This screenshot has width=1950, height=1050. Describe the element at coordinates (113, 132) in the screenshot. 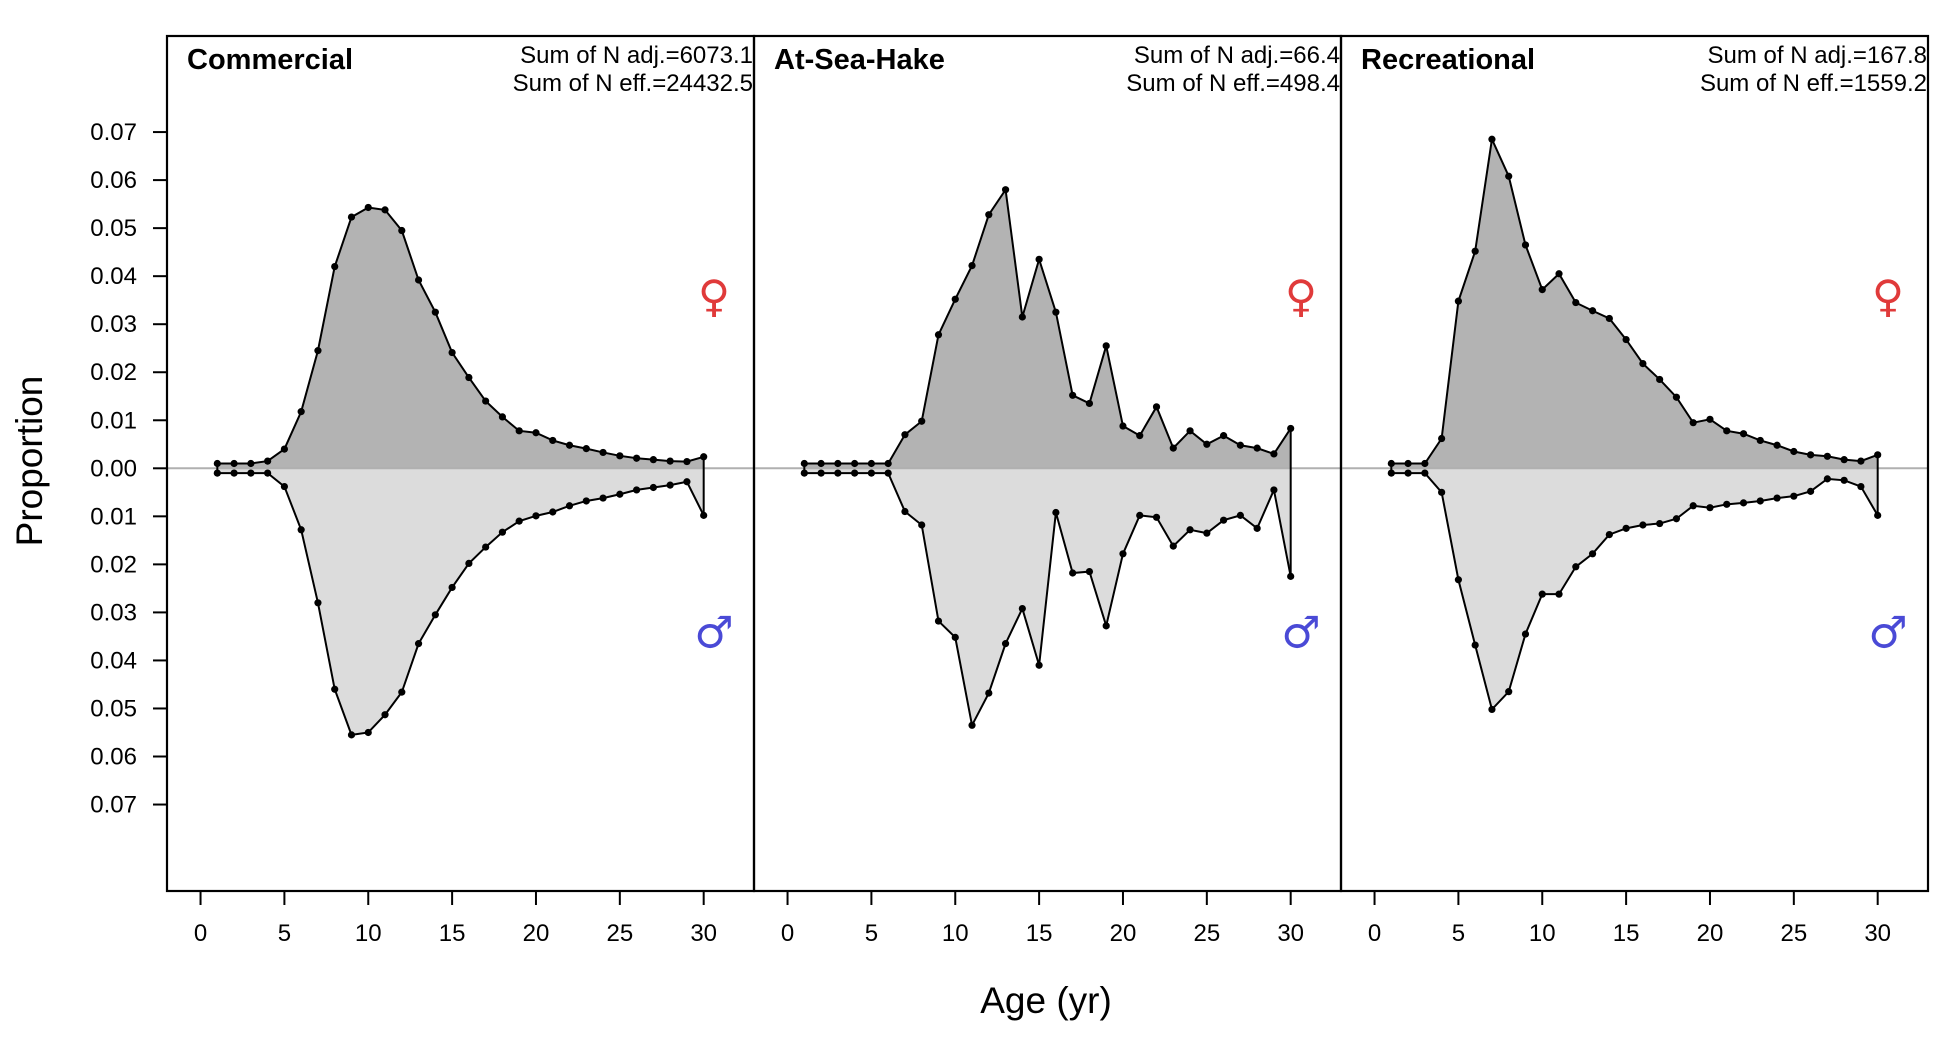

I see `y-tick-label: 0.07` at that location.